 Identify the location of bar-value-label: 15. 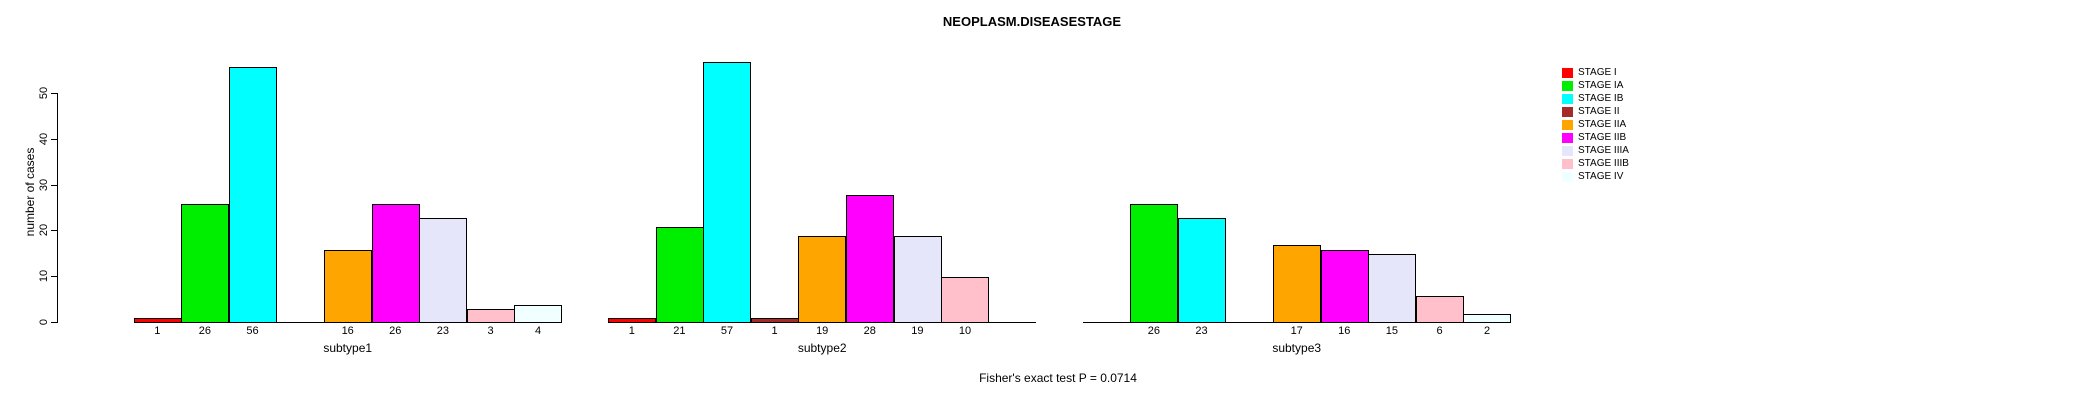
(1392, 331).